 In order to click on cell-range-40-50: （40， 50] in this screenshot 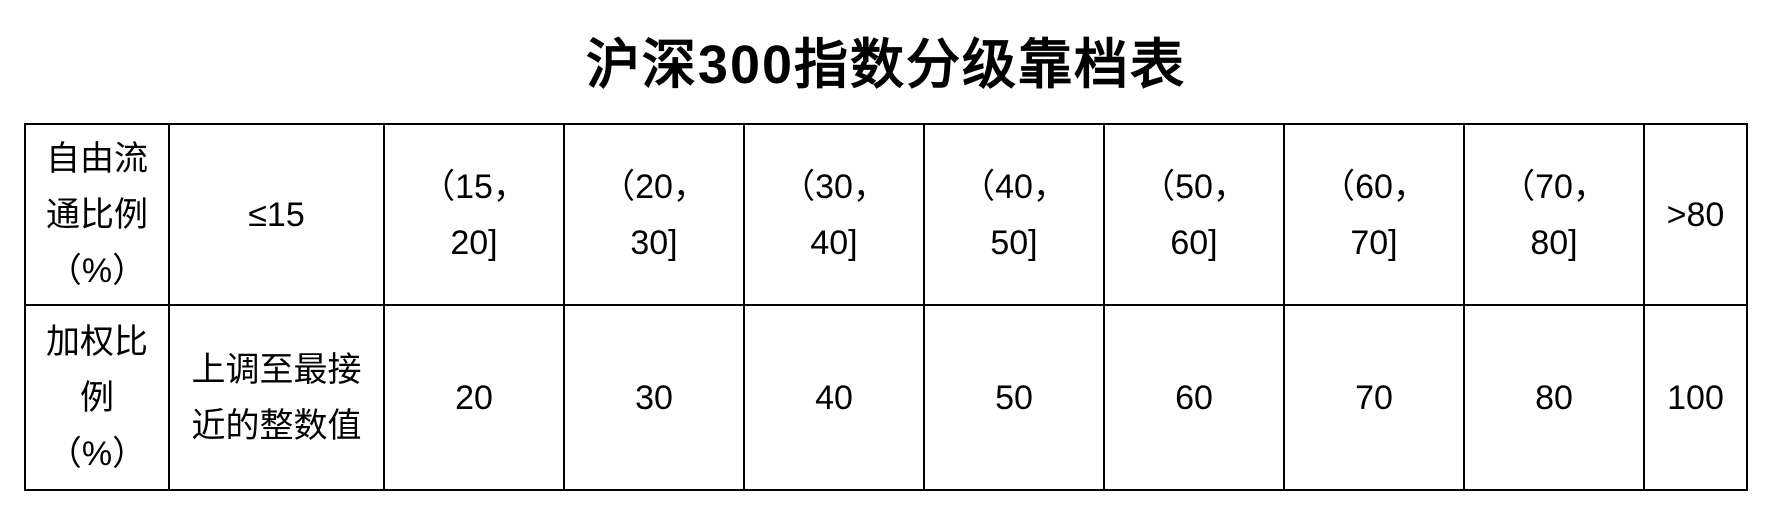, I will do `click(1015, 215)`.